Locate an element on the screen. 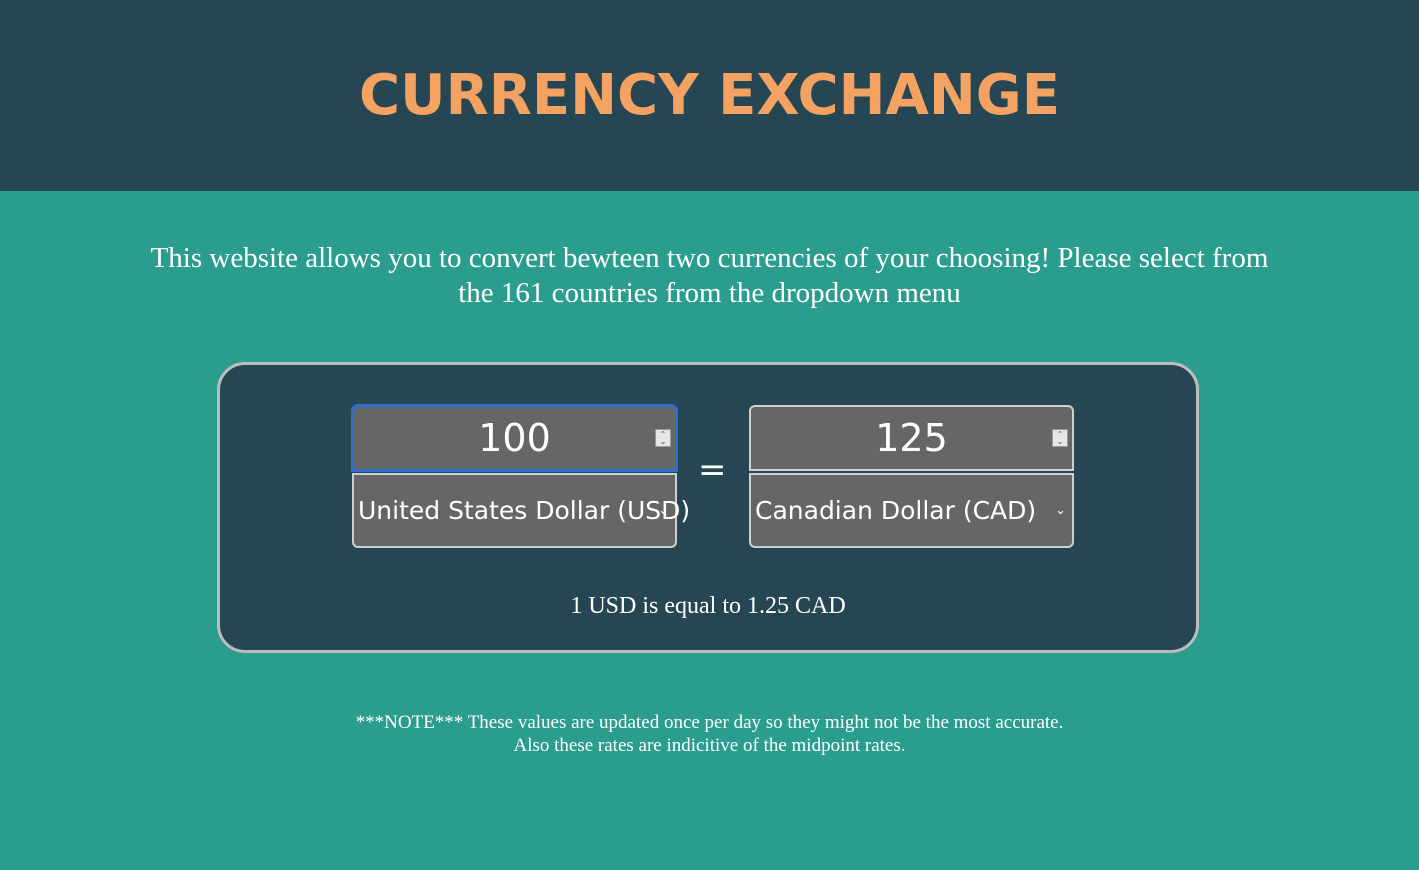 Image resolution: width=1419 pixels, height=870 pixels. to-amount-value: 125 is located at coordinates (911, 438).